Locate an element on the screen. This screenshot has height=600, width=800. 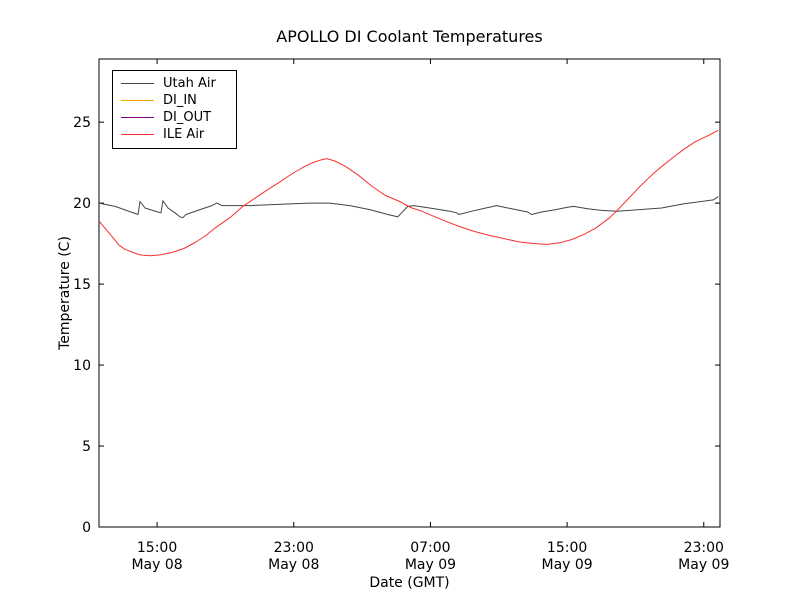
y-tick-label: 0 is located at coordinates (86, 528).